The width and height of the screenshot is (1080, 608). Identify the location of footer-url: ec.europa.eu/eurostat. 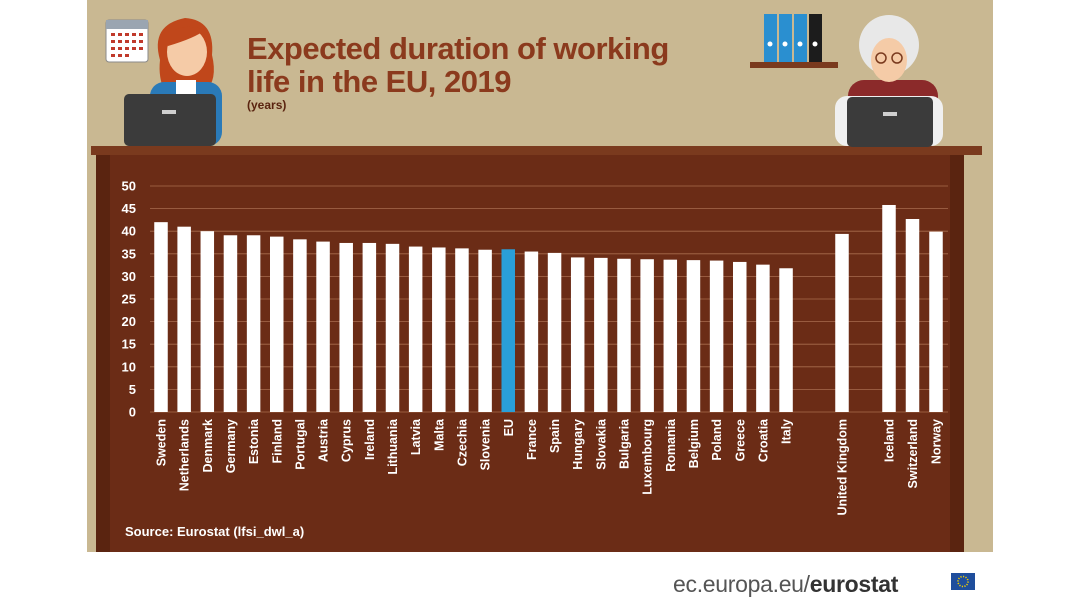
(785, 584).